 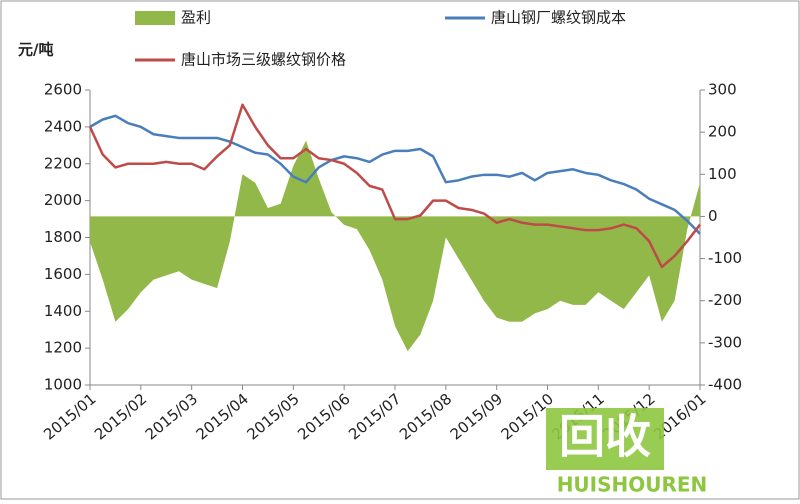 What do you see at coordinates (263, 60) in the screenshot?
I see `legend-label: 唐山市场三级螺纹钢价格` at bounding box center [263, 60].